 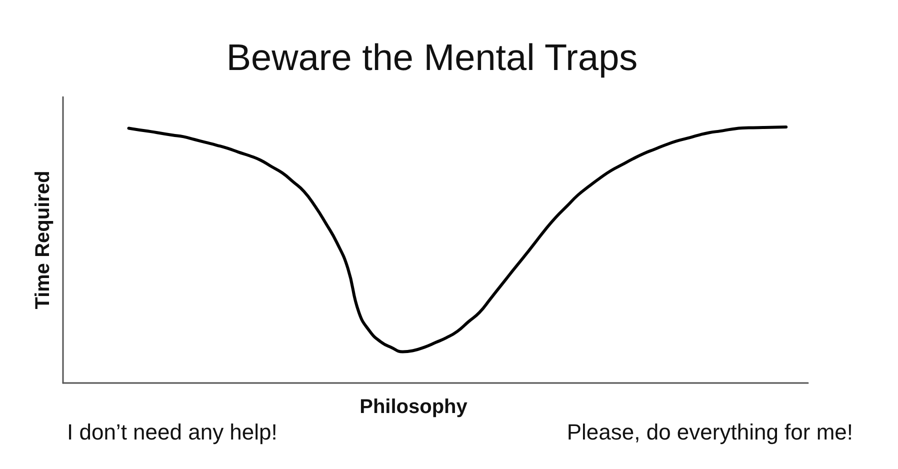 I want to click on chart-title: Beware the Mental Traps, so click(x=432, y=57).